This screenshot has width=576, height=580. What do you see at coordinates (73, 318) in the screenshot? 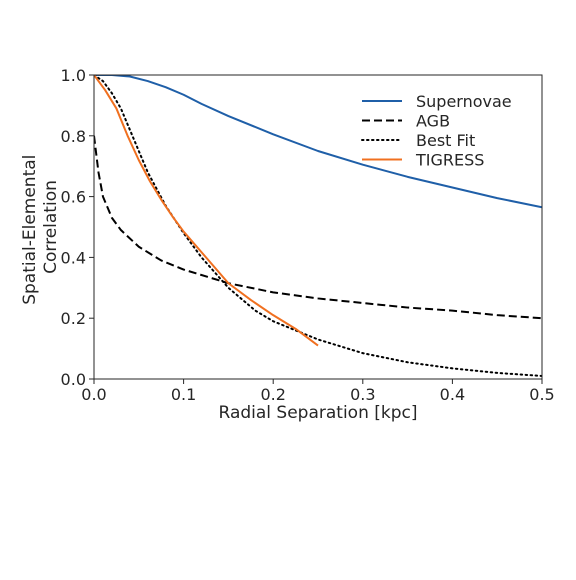
I see `y-tick-label: 0.2` at bounding box center [73, 318].